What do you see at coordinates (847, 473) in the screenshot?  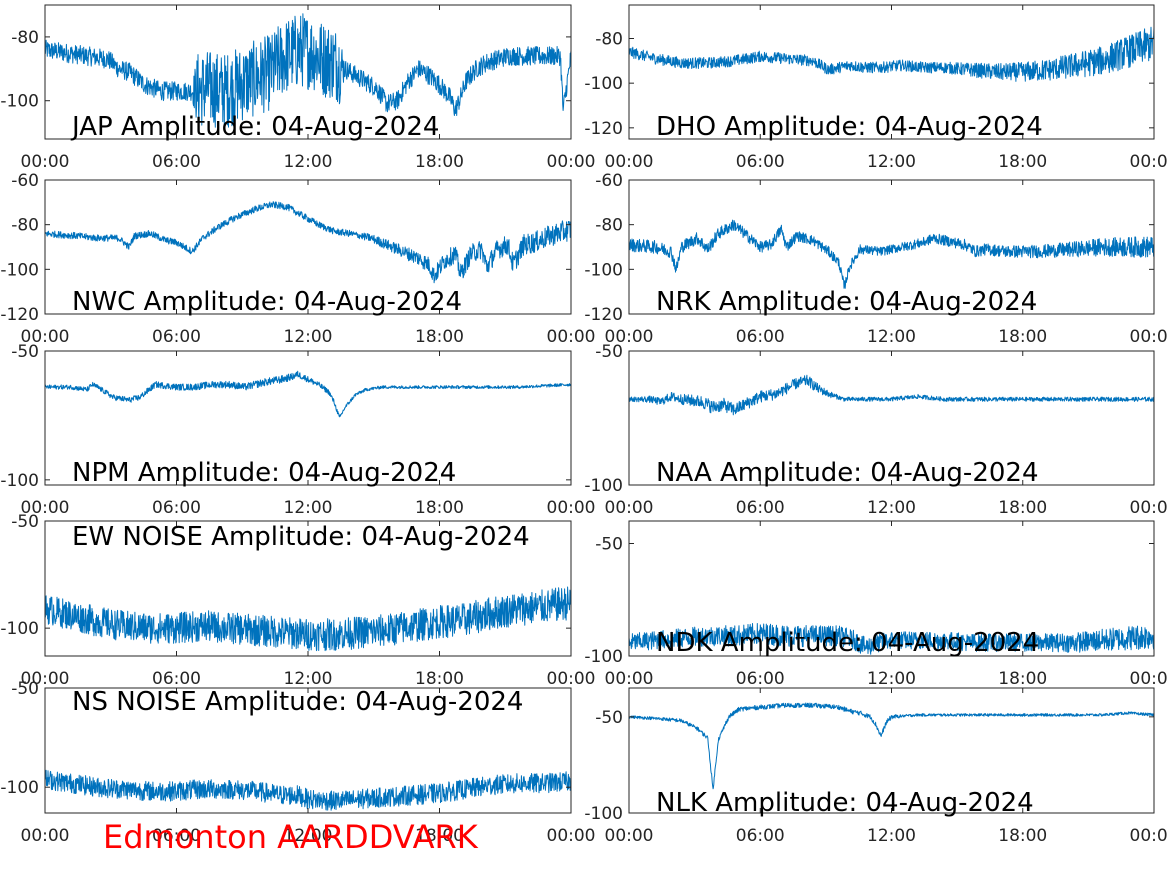 I see `panel-title: NAA Amplitude: 04-Aug-2024` at bounding box center [847, 473].